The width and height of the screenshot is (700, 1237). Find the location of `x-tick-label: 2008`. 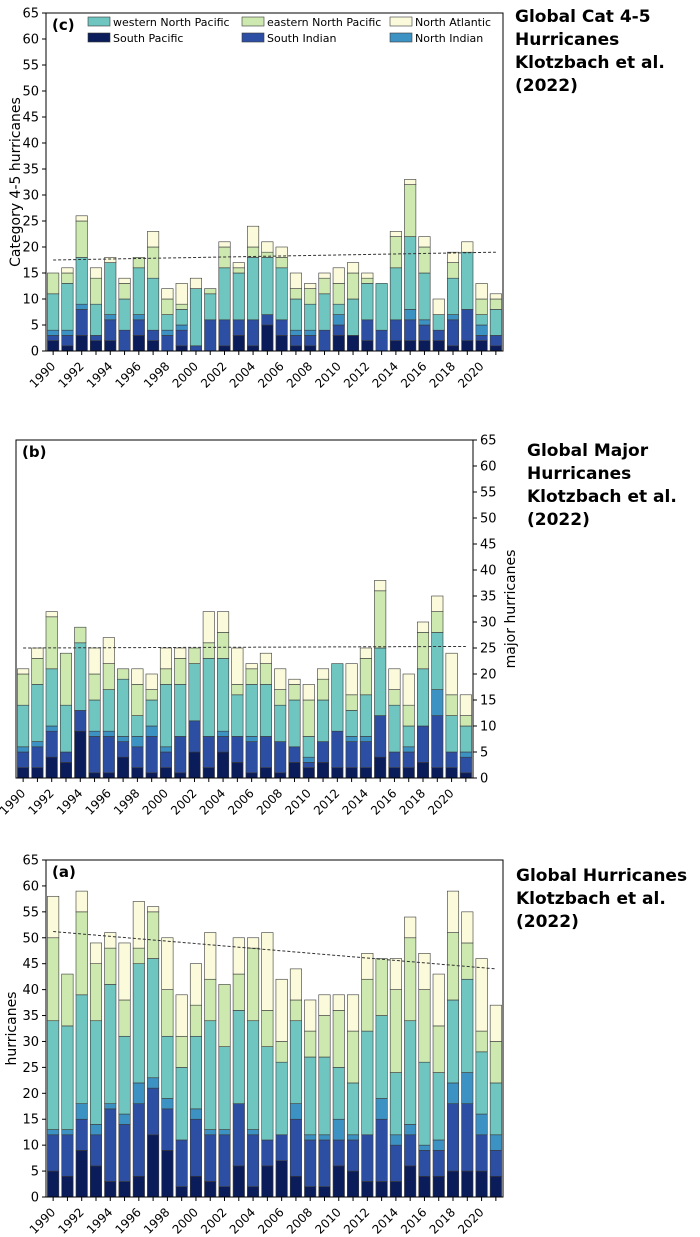

x-tick-label: 2008 is located at coordinates (269, 801).